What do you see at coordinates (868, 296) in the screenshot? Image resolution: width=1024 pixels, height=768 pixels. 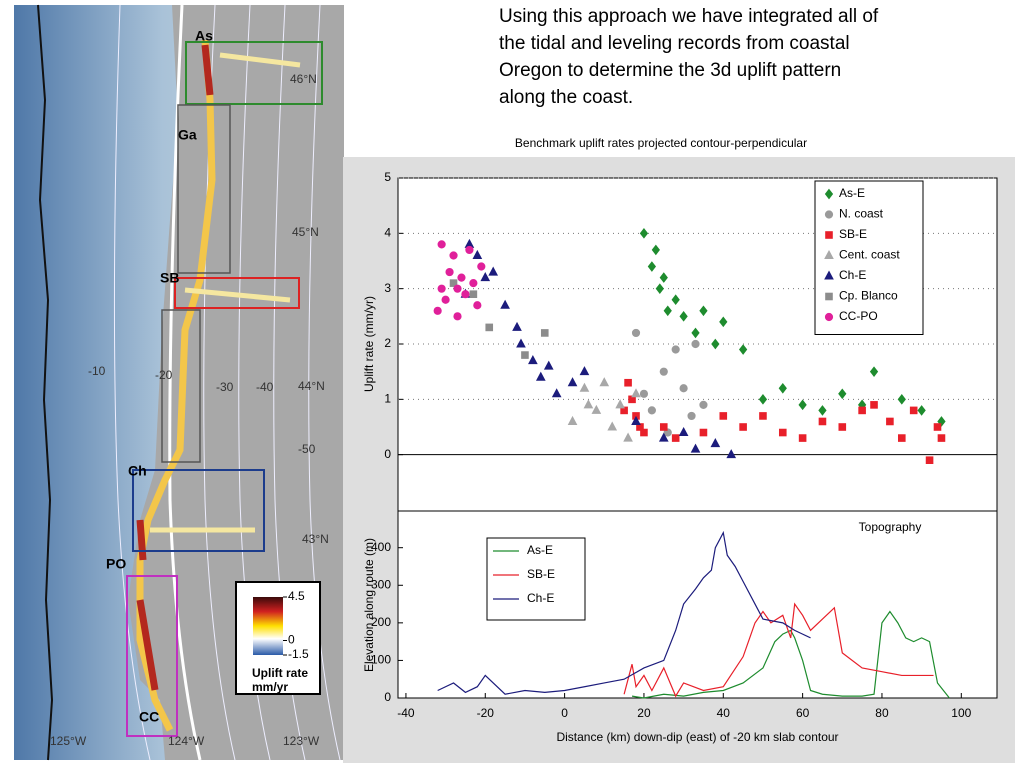 I see `legend-label: Cp. Blanco` at bounding box center [868, 296].